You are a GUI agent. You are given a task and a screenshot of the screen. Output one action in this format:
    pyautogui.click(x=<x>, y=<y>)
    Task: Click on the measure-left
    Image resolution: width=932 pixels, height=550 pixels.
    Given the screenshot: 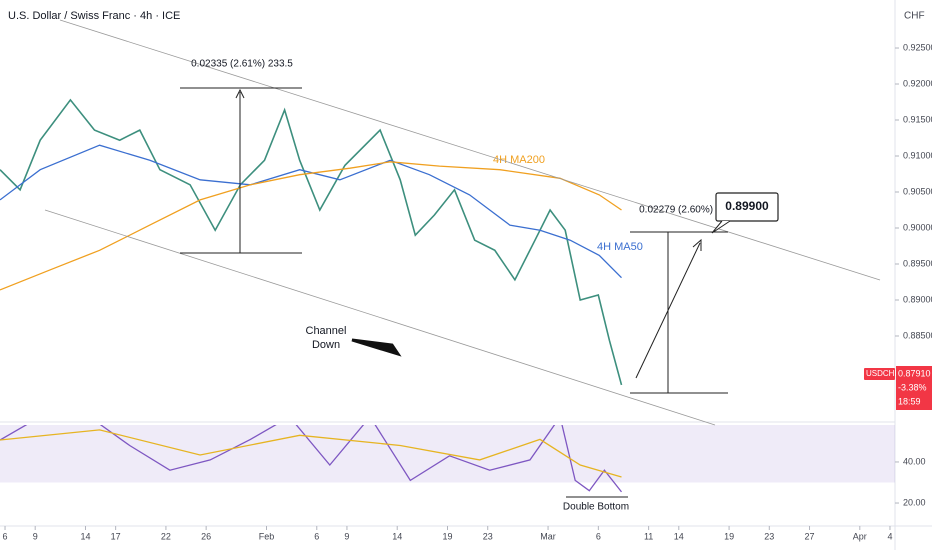 What is the action you would take?
    pyautogui.click(x=241, y=170)
    